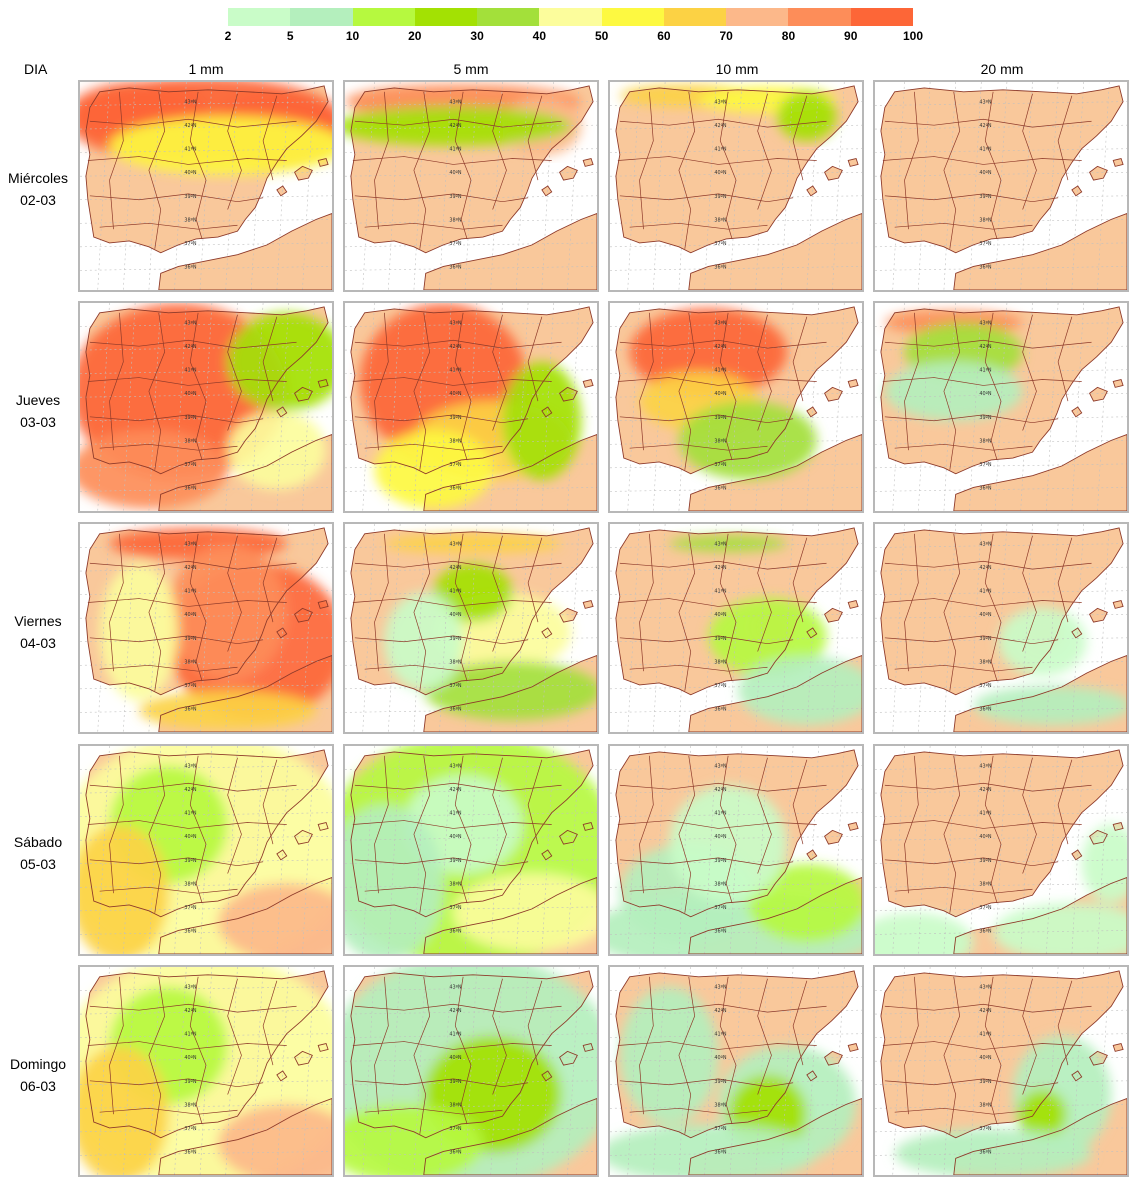 This screenshot has width=1136, height=1186. I want to click on map-panel-viernes-5mm: 43ºN 42ºN 41ºN 40ºN 39ºN 38ºN 37ºN 36ºN, so click(471, 628).